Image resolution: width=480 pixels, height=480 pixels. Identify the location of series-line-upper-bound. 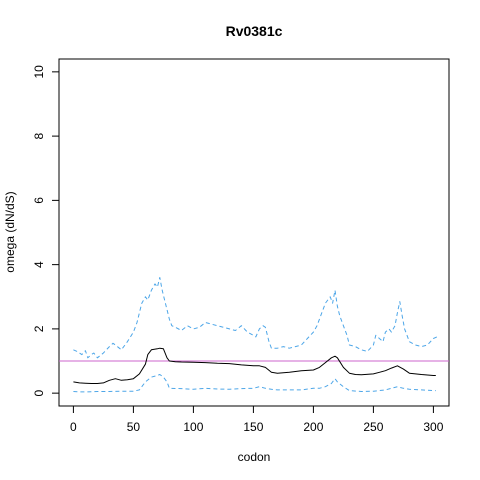
(255, 318).